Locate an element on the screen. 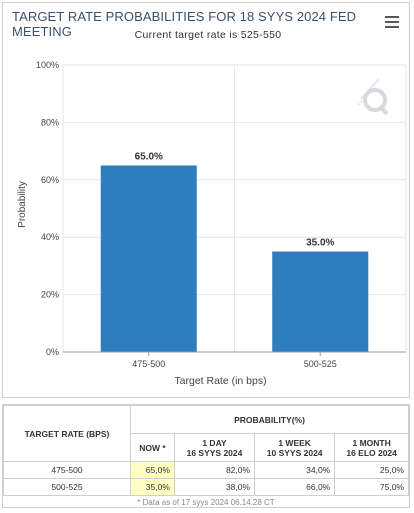 The image size is (414, 513). header-1day: 1 DAY 16 SYYS 2024 is located at coordinates (214, 447).